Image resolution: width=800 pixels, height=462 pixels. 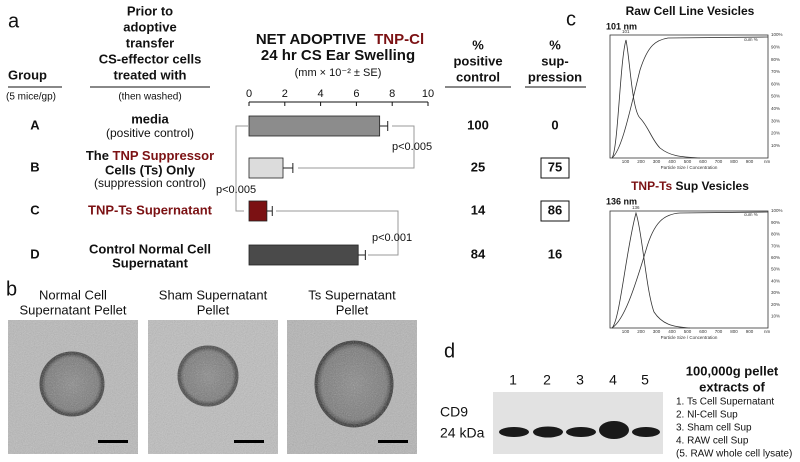 I want to click on lane-label: 5, so click(x=645, y=380).